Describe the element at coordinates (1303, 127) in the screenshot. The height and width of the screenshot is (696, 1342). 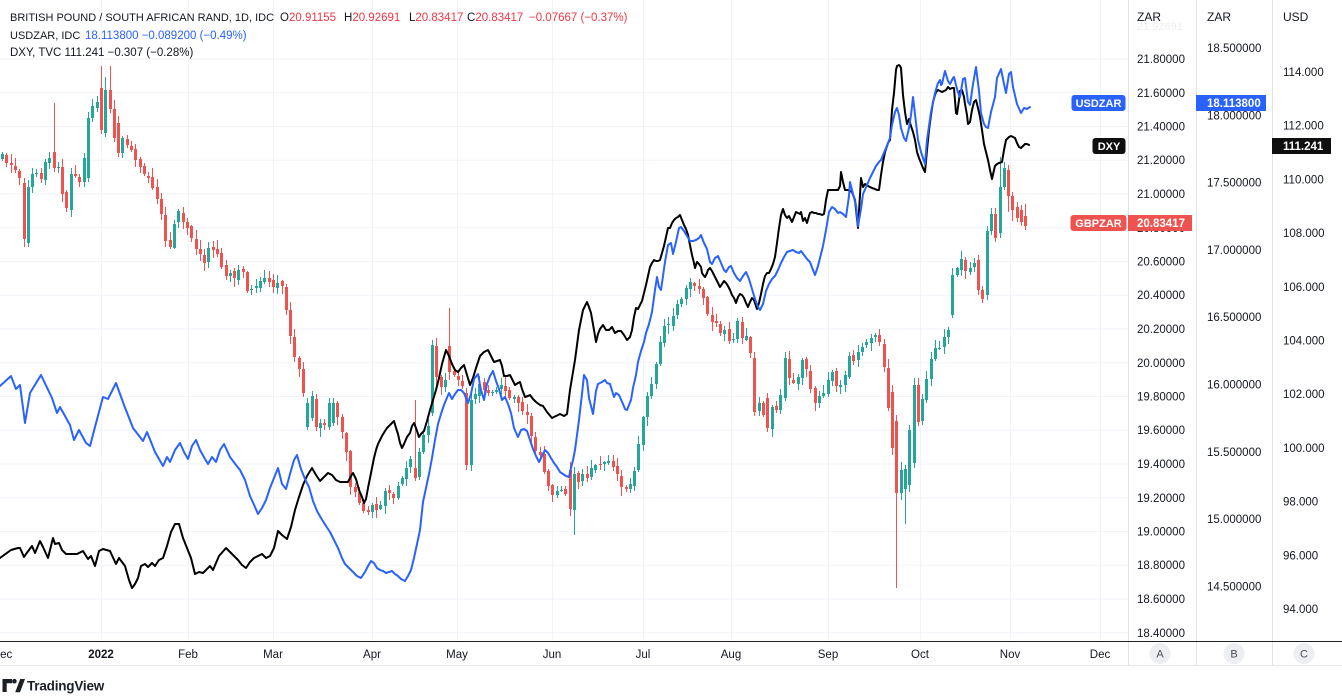
I see `svg-text: 112.000` at that location.